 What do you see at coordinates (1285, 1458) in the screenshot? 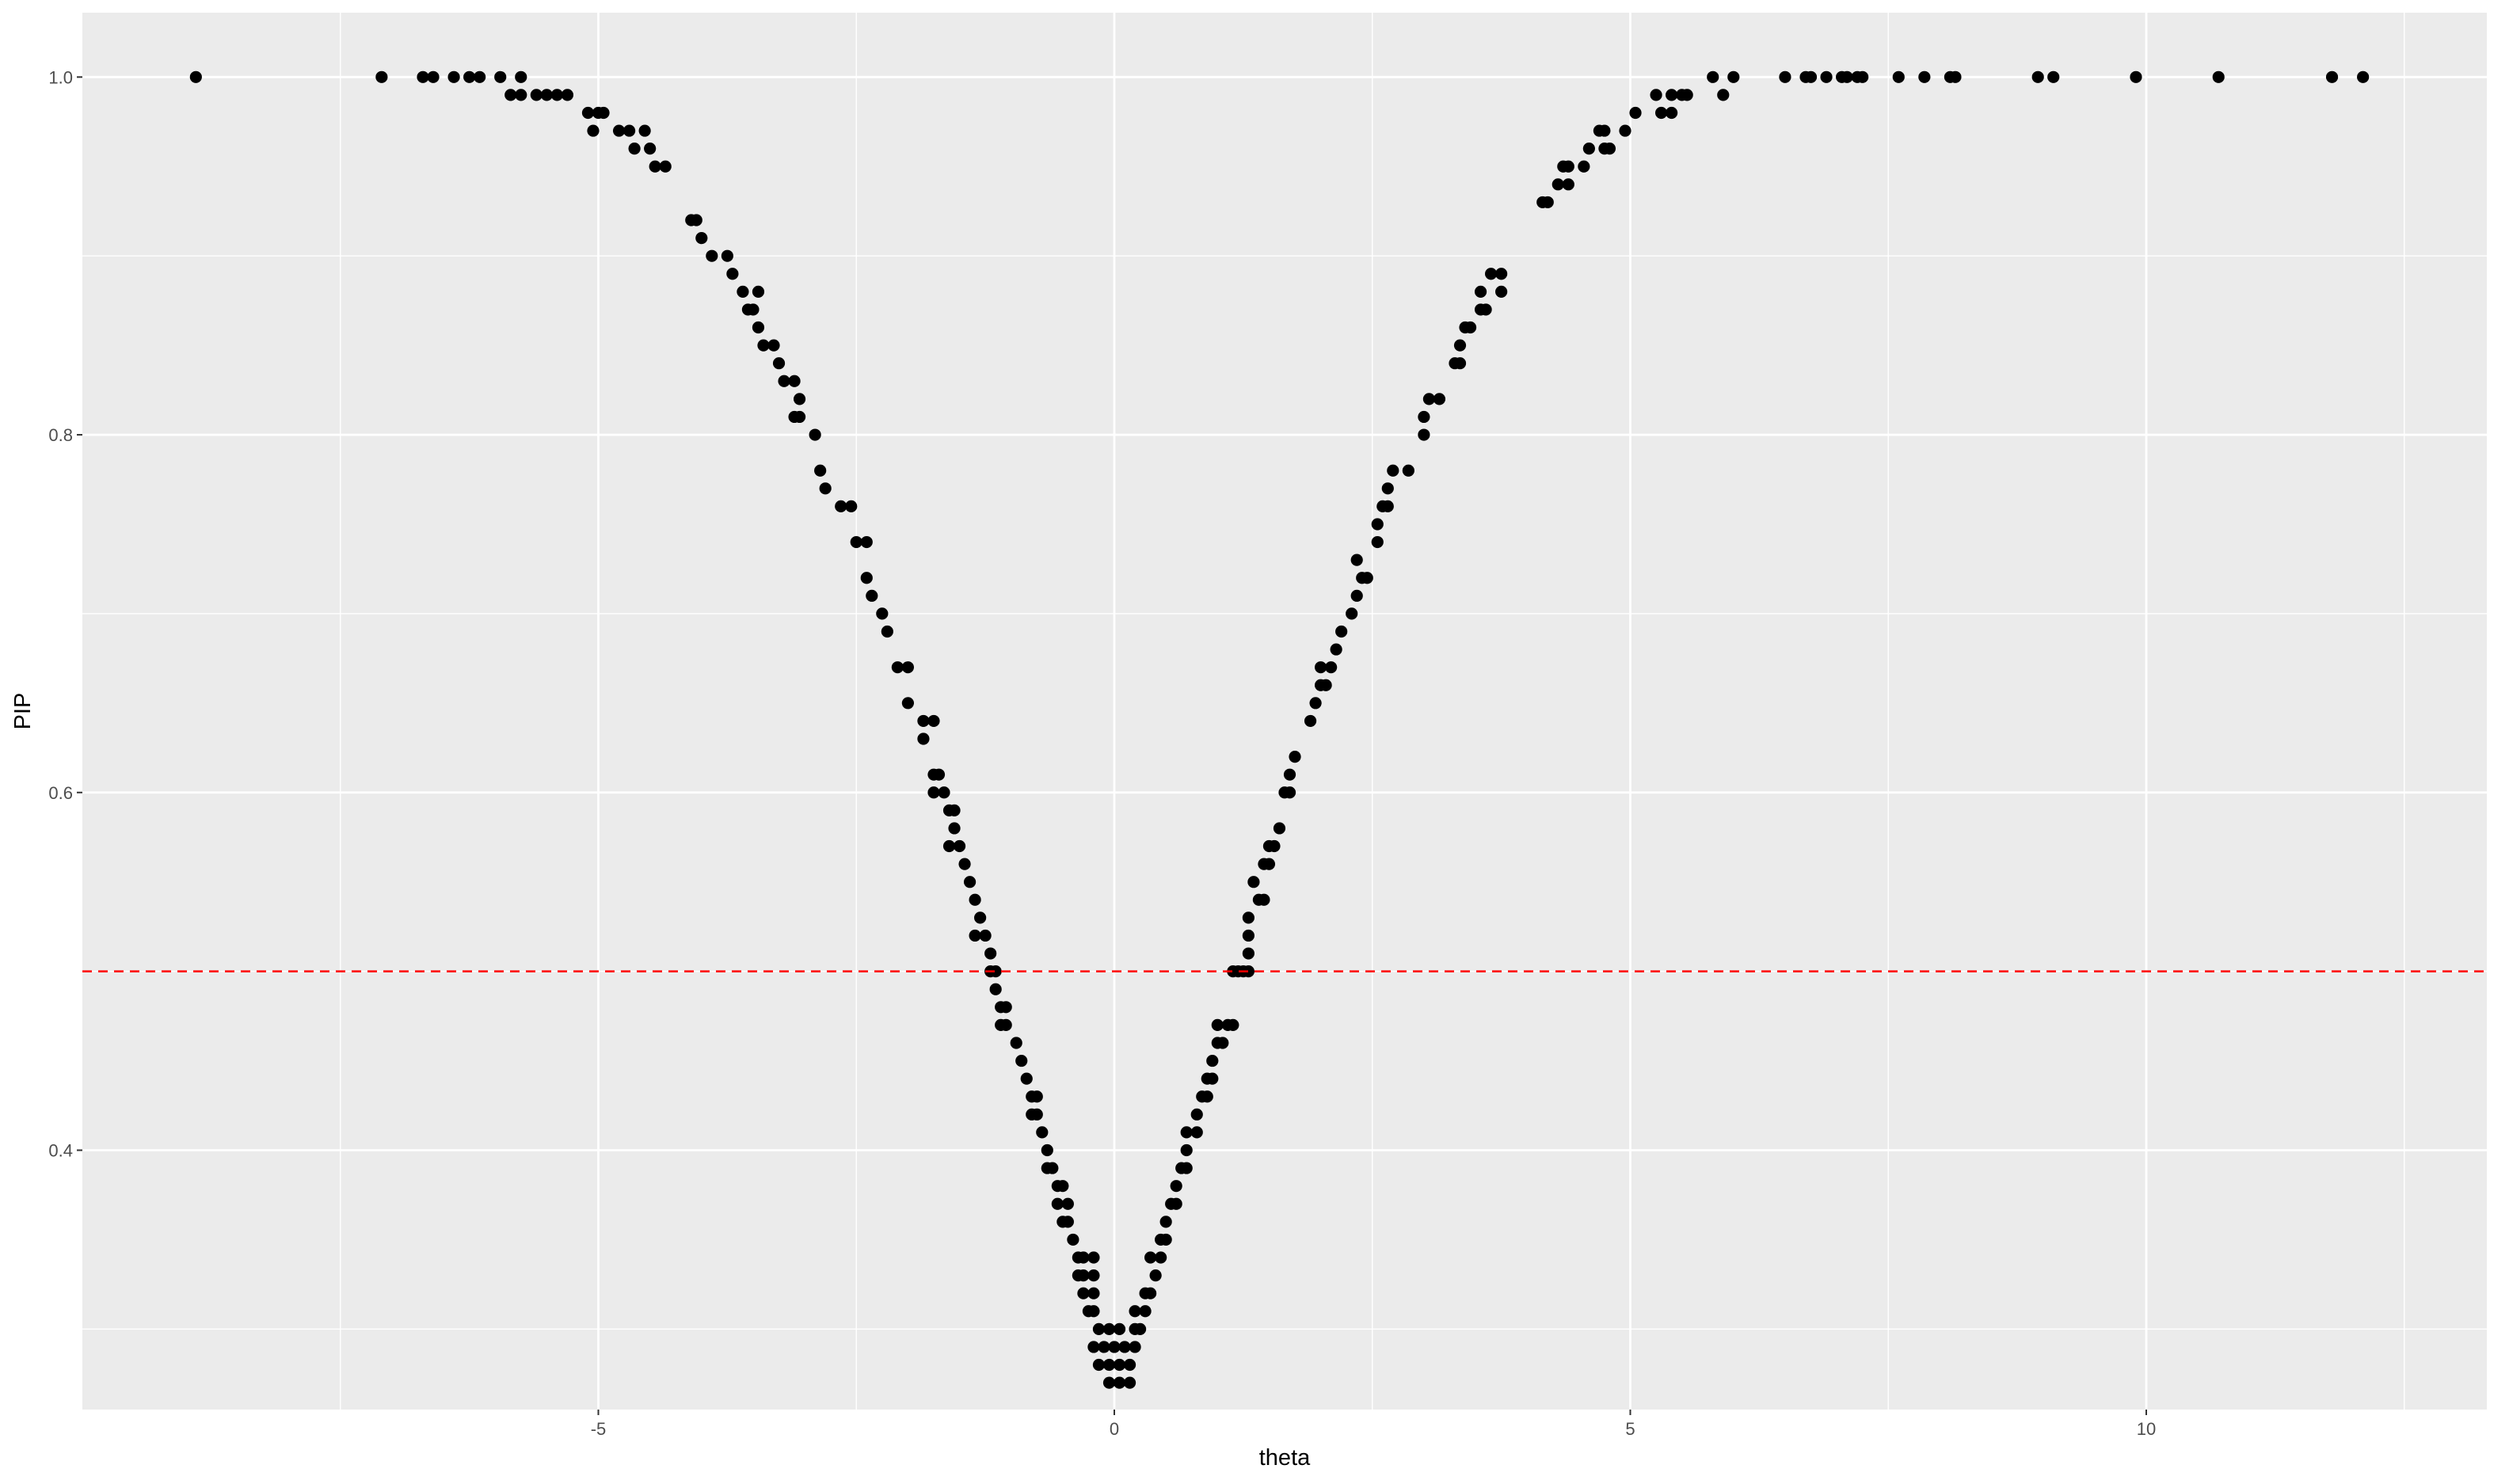
I see `x-axis-title: theta` at bounding box center [1285, 1458].